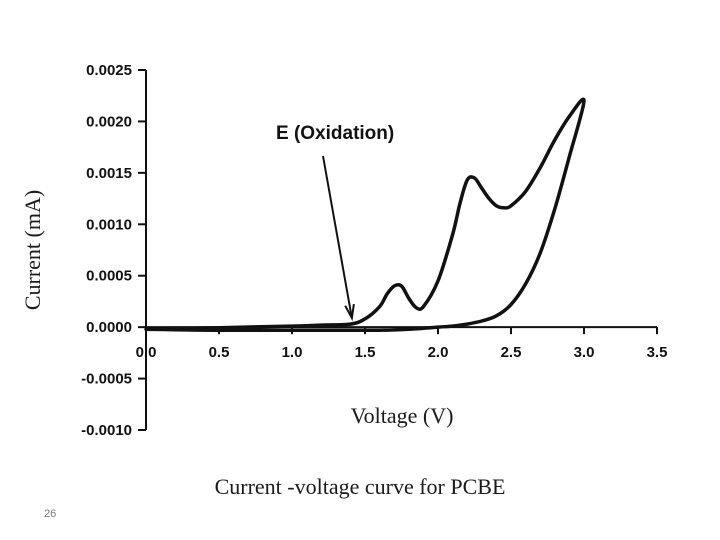  What do you see at coordinates (402, 415) in the screenshot?
I see `x-axis-title: Voltage (V)` at bounding box center [402, 415].